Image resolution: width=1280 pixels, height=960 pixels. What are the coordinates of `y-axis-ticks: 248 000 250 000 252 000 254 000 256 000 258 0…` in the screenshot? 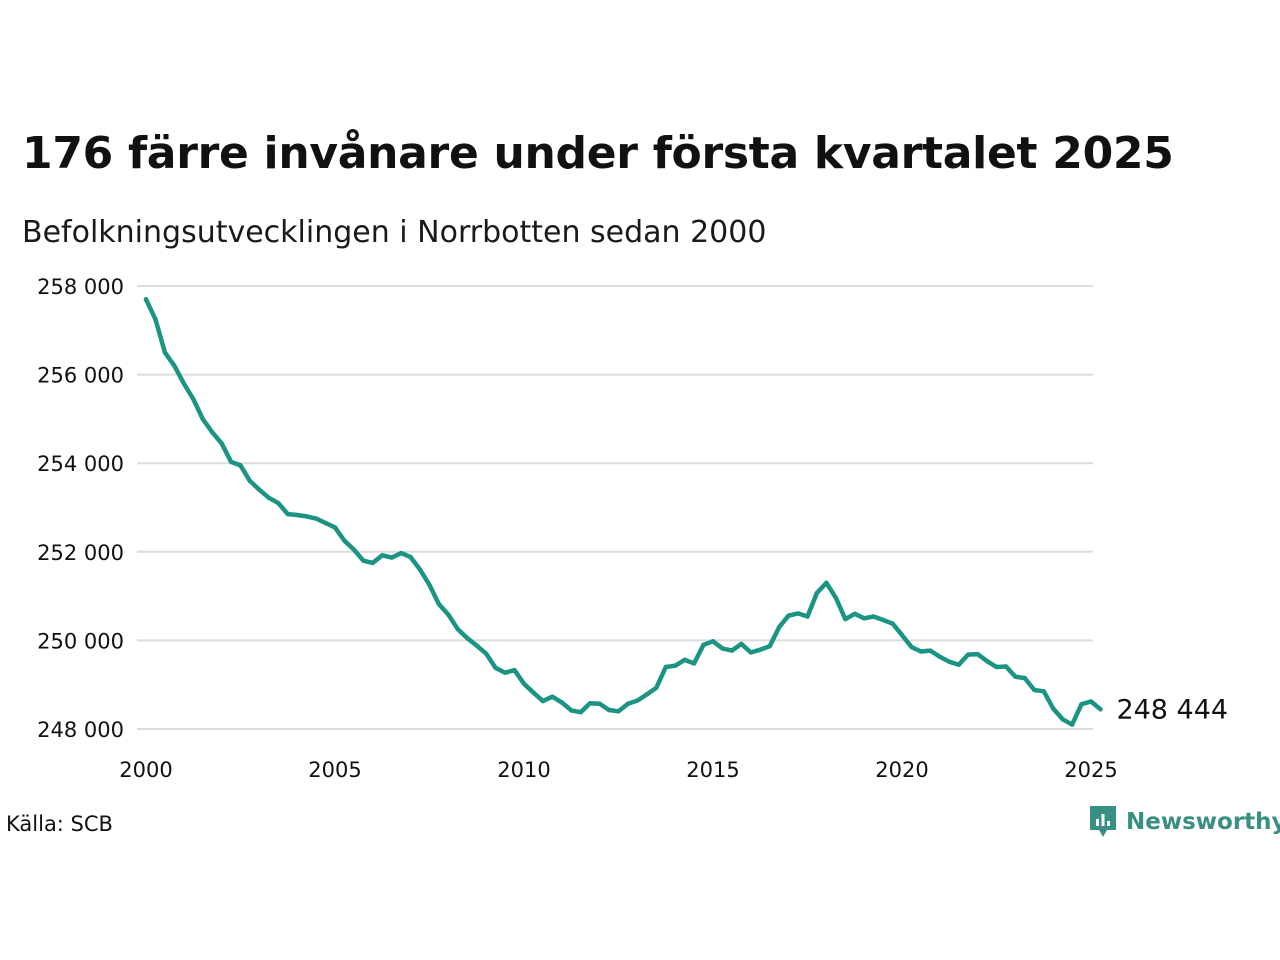 It's located at (80, 508).